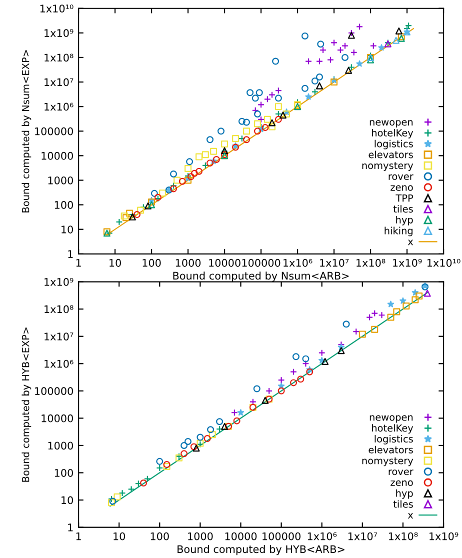  What do you see at coordinates (398, 231) in the screenshot?
I see `legend-label: hiking` at bounding box center [398, 231].